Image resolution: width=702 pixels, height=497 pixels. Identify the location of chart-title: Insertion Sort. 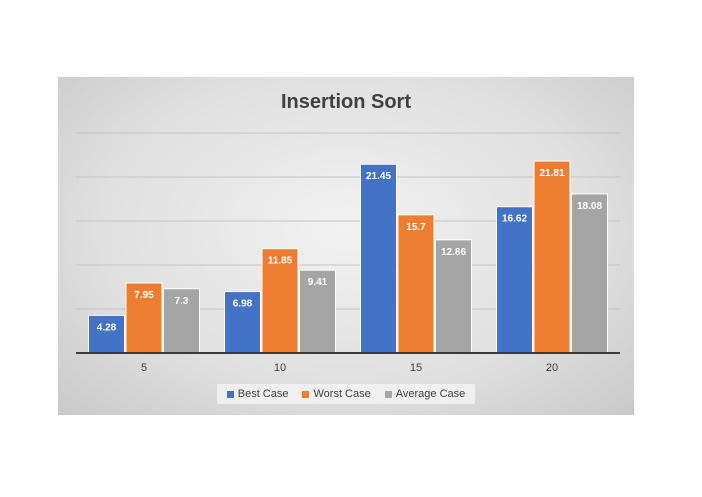
(345, 102).